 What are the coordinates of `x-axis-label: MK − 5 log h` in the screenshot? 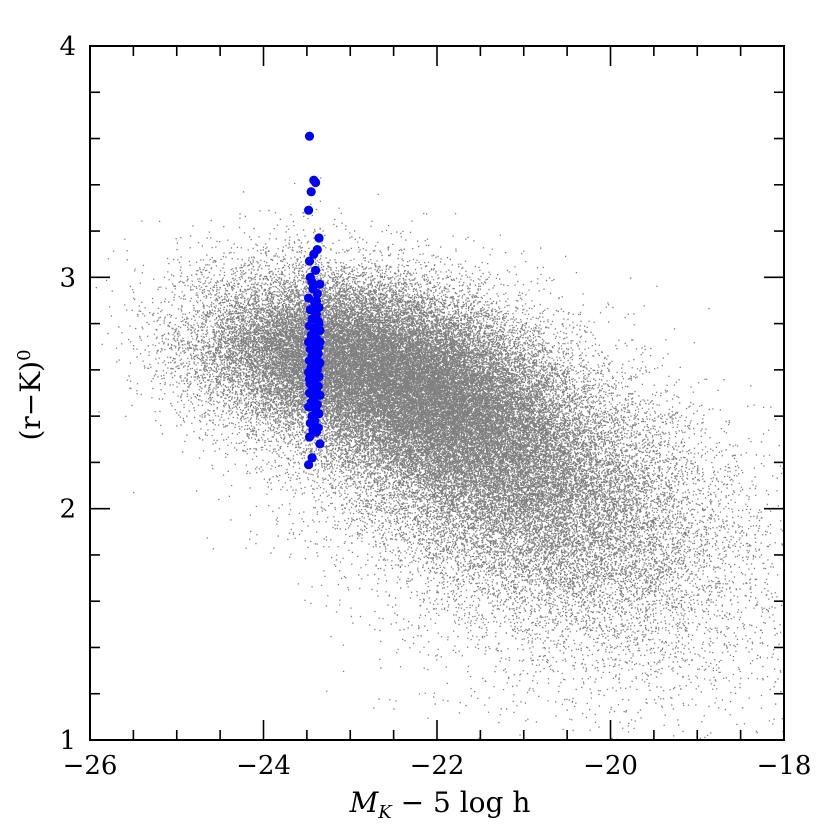 It's located at (440, 804).